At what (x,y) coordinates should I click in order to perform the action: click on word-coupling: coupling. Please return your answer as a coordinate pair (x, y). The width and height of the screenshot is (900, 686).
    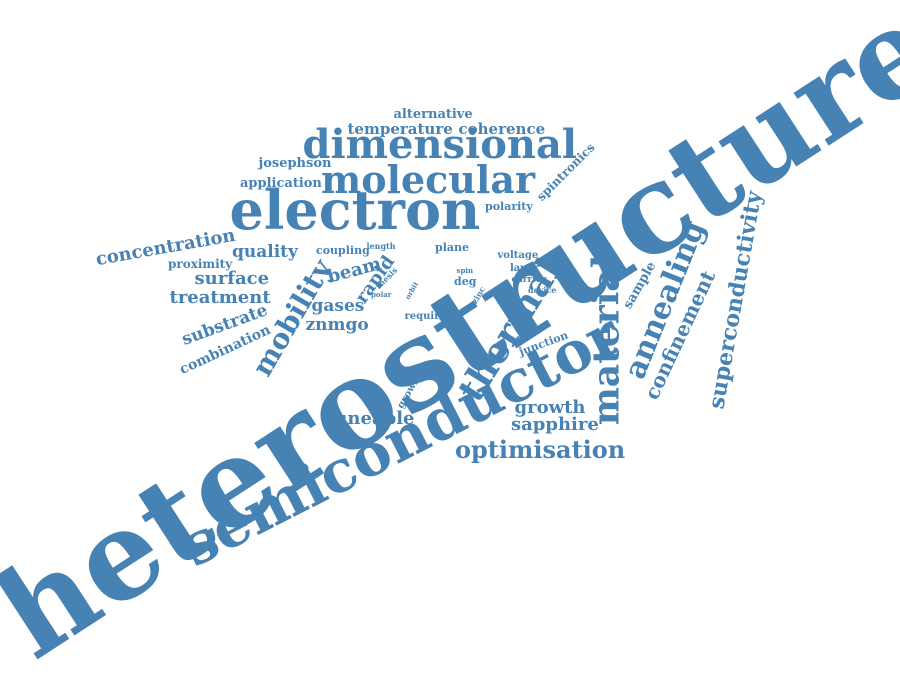
    Looking at the image, I should click on (343, 250).